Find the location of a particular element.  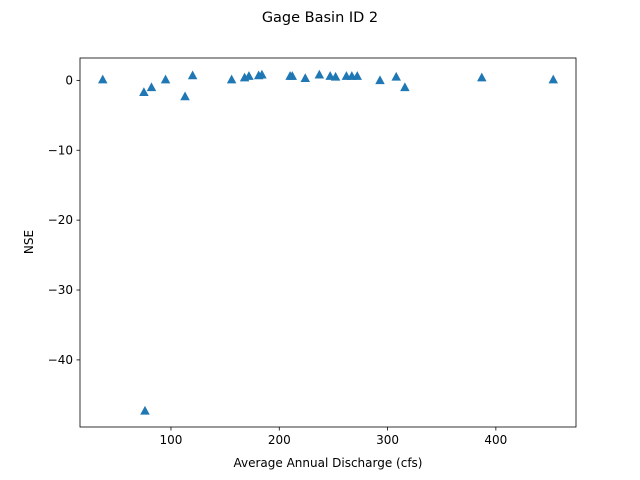

y-tick-label: −30 is located at coordinates (60, 290).